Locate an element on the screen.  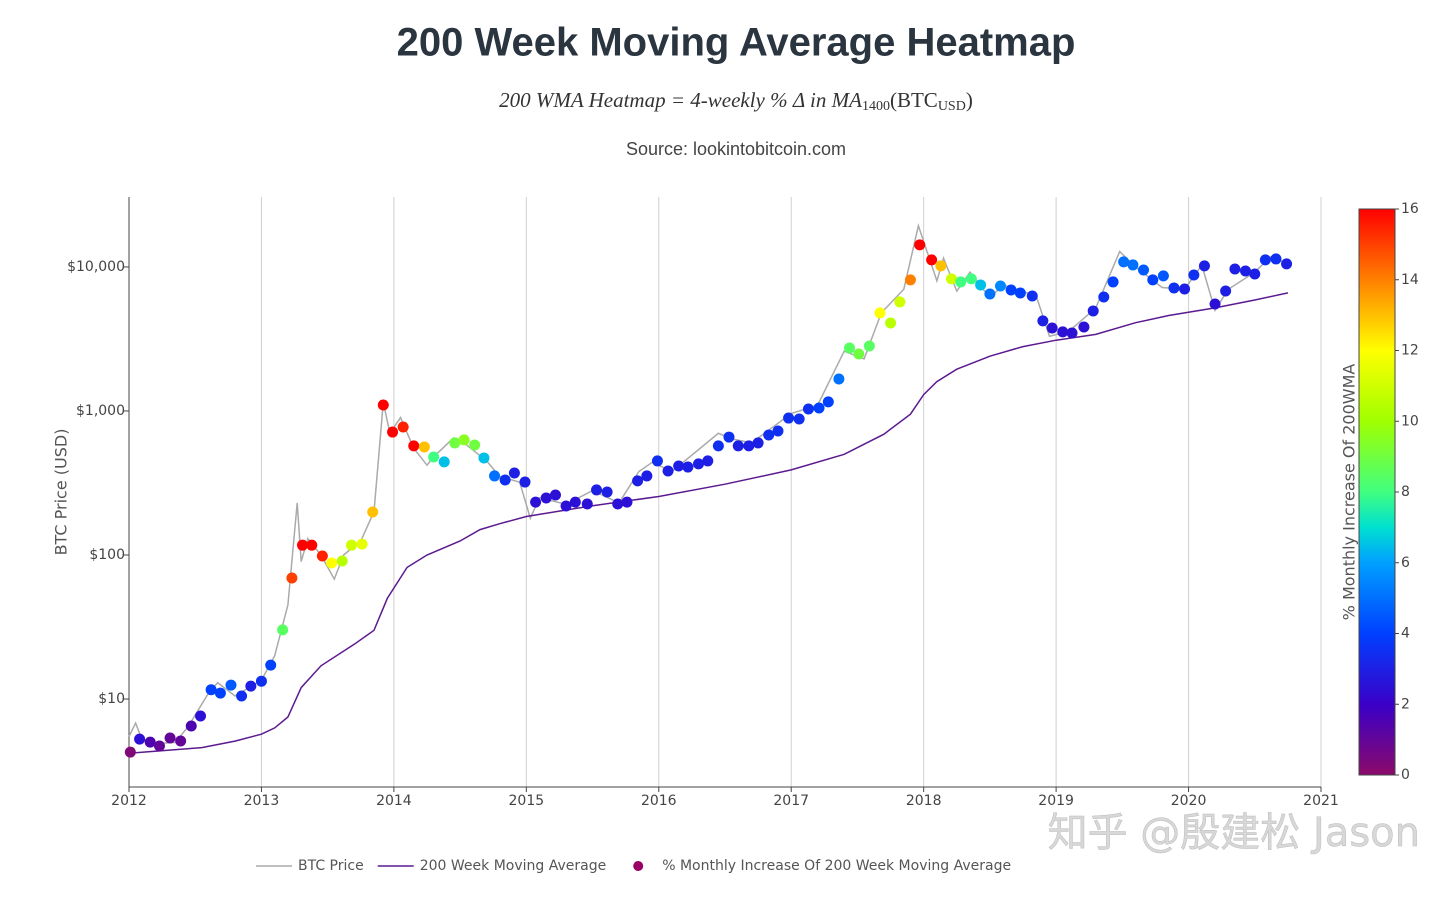
x-tick-label: 2020 is located at coordinates (1189, 801).